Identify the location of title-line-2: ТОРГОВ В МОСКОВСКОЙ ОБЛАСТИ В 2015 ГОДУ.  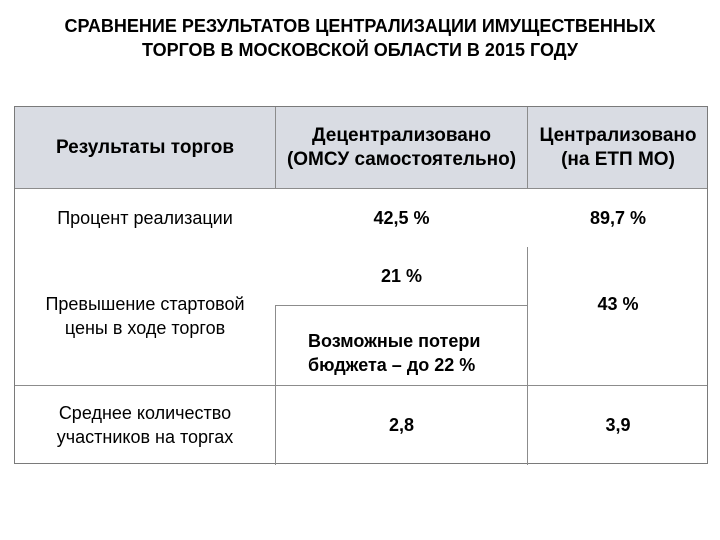
(360, 50).